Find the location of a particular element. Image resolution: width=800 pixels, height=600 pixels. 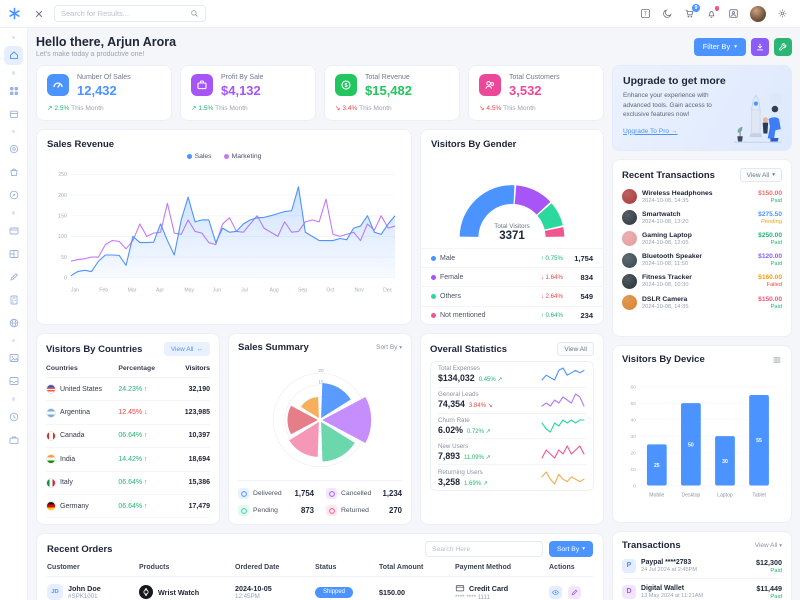

svg-text: 15 is located at coordinates (321, 382).